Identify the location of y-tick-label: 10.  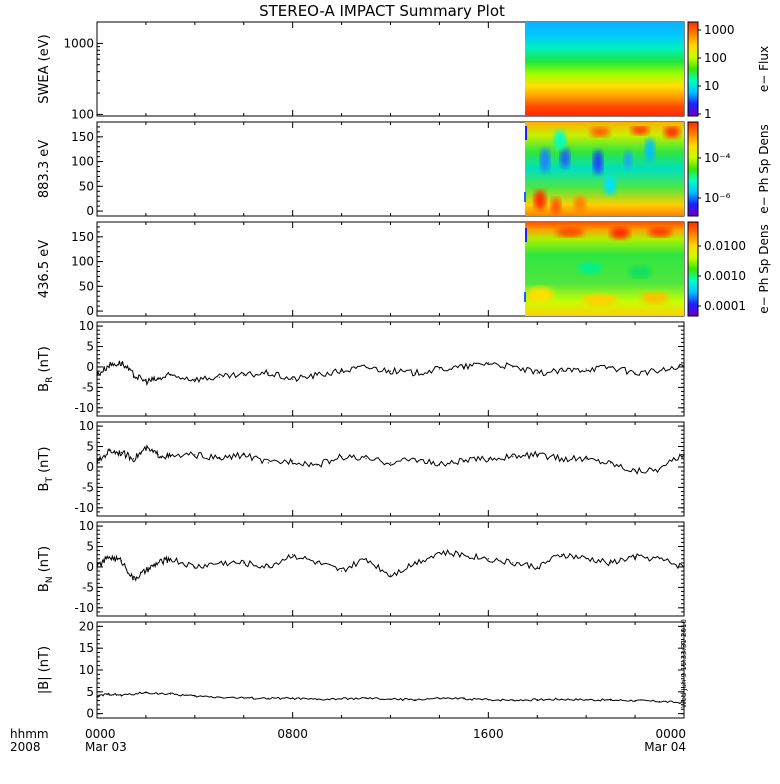
(86, 326).